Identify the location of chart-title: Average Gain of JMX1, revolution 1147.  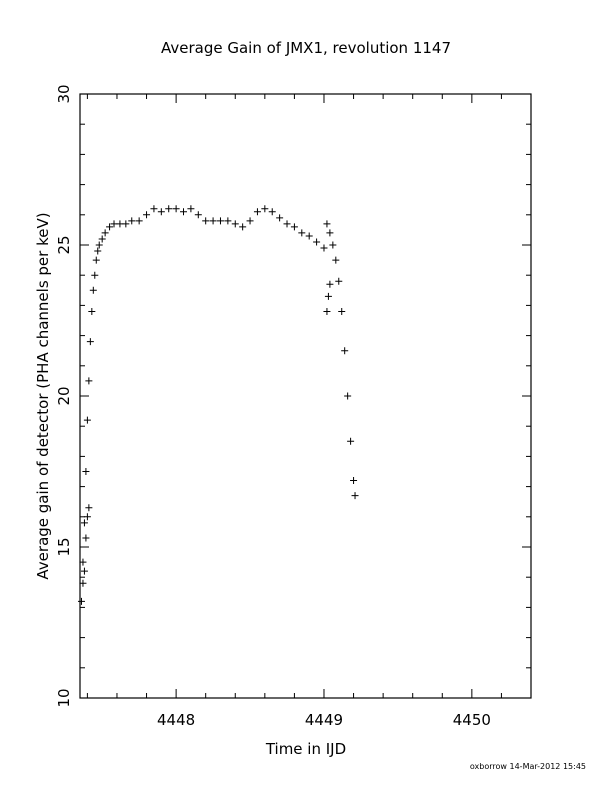
(306, 48).